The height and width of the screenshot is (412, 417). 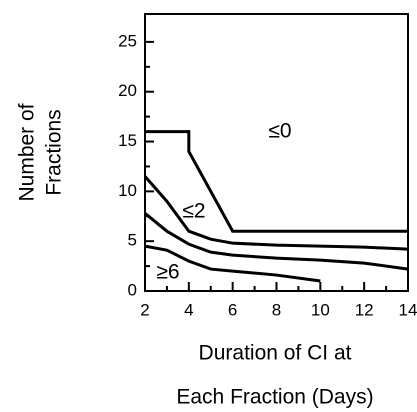 What do you see at coordinates (275, 353) in the screenshot?
I see `x-axis-label: Duration of CI at` at bounding box center [275, 353].